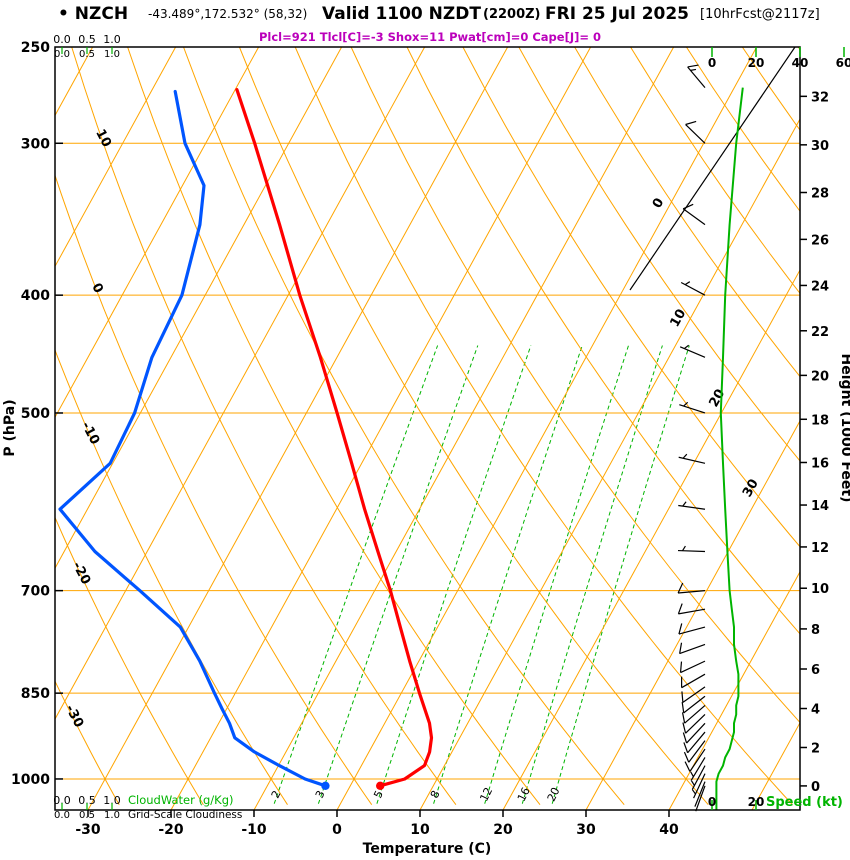 The width and height of the screenshot is (850, 860). Describe the element at coordinates (815, 710) in the screenshot. I see `height-tick-label: 4` at that location.